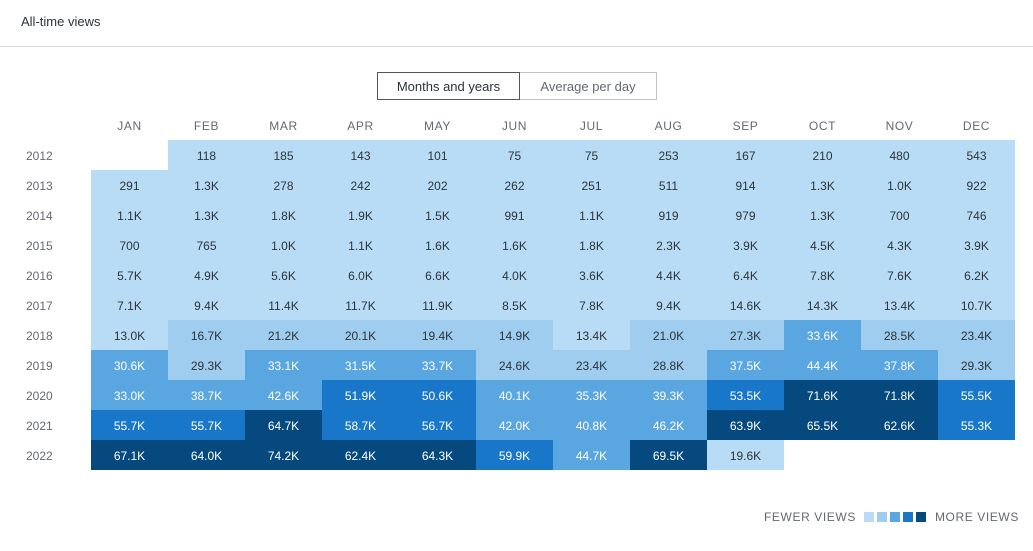  I want to click on months-and-years-button: Months and years, so click(448, 86).